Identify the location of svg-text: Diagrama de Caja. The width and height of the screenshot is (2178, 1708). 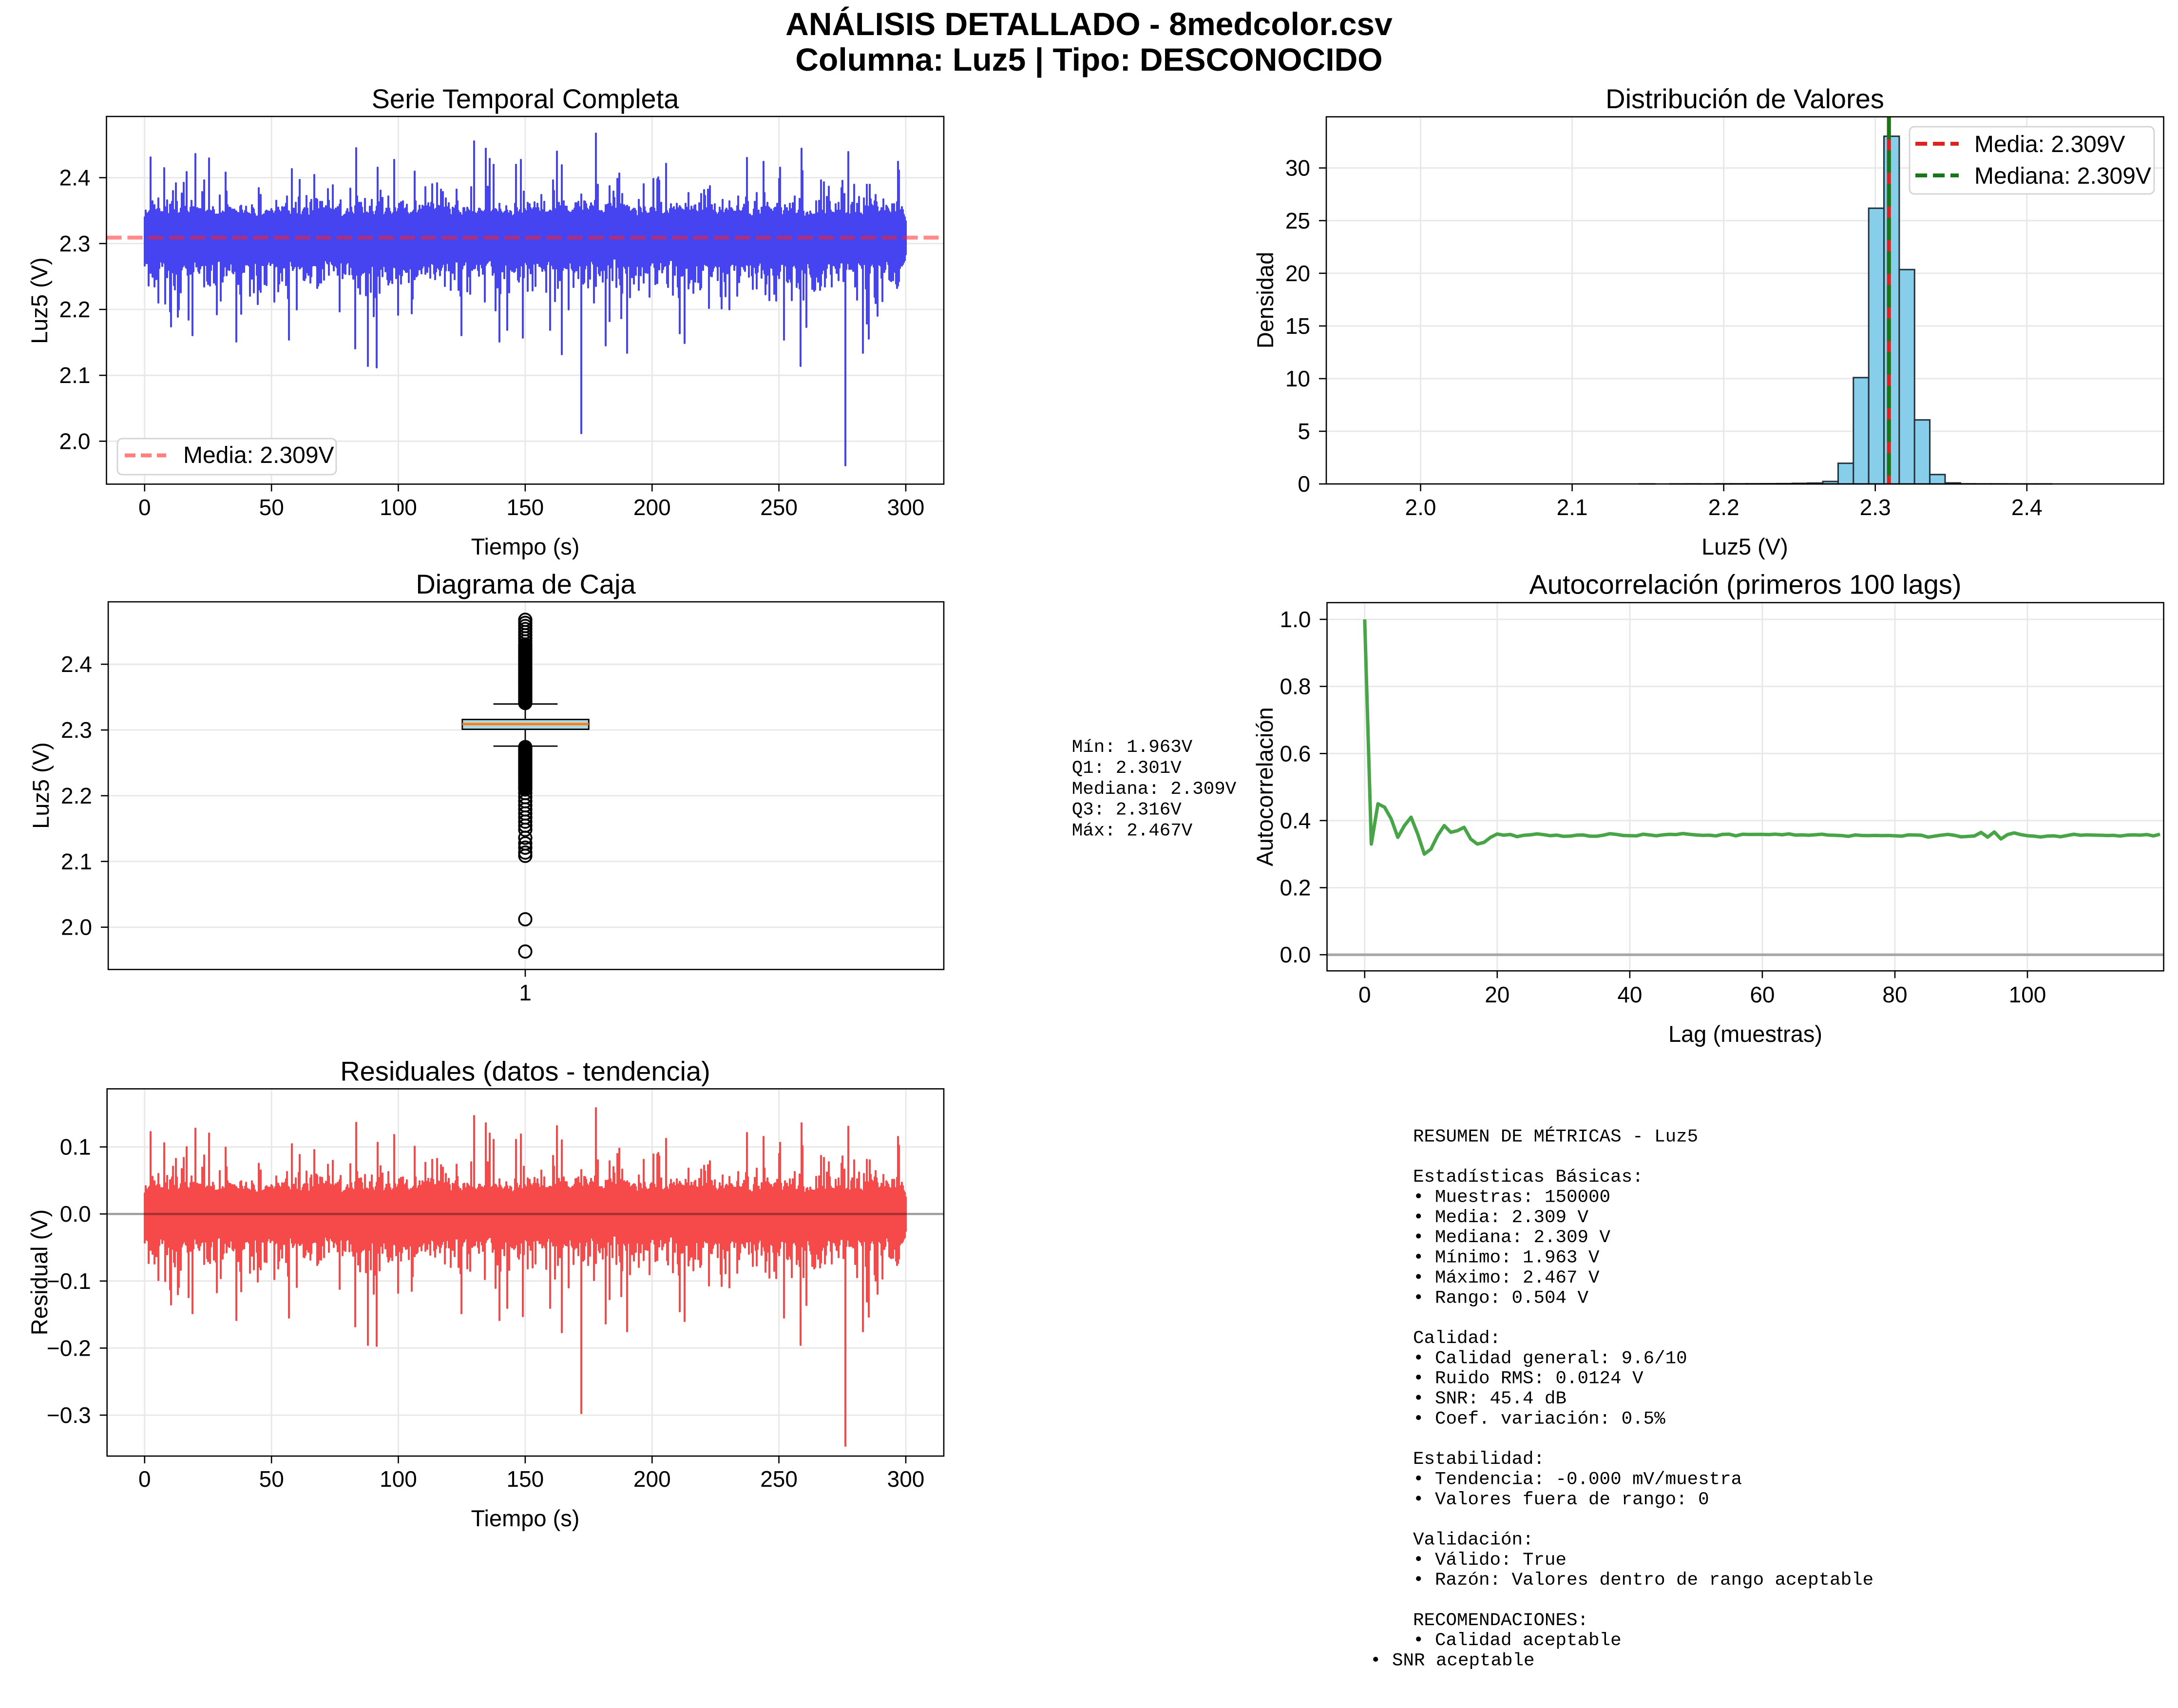
(526, 584).